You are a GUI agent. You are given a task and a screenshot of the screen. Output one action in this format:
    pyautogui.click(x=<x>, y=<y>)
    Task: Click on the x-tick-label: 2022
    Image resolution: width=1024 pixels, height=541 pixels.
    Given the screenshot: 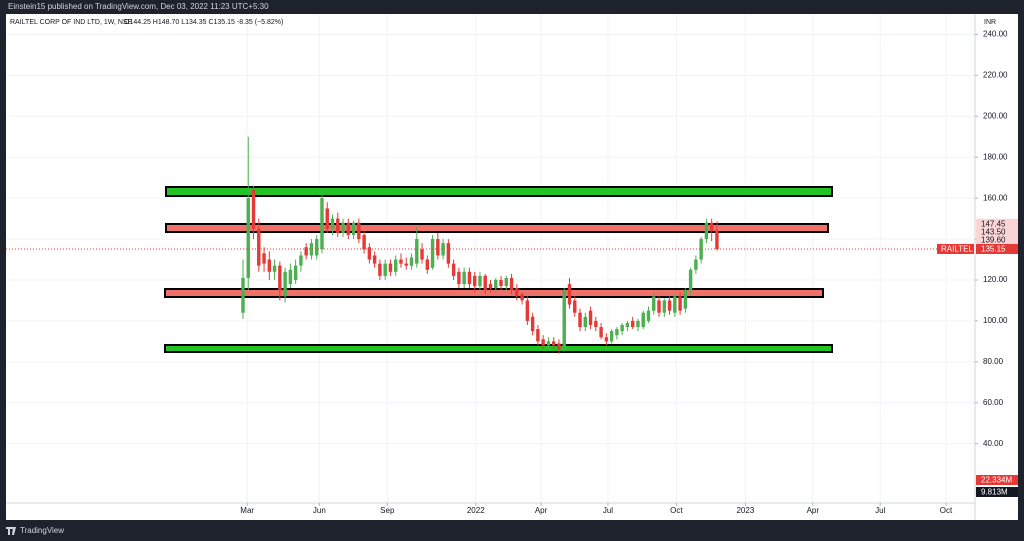 What is the action you would take?
    pyautogui.click(x=476, y=510)
    